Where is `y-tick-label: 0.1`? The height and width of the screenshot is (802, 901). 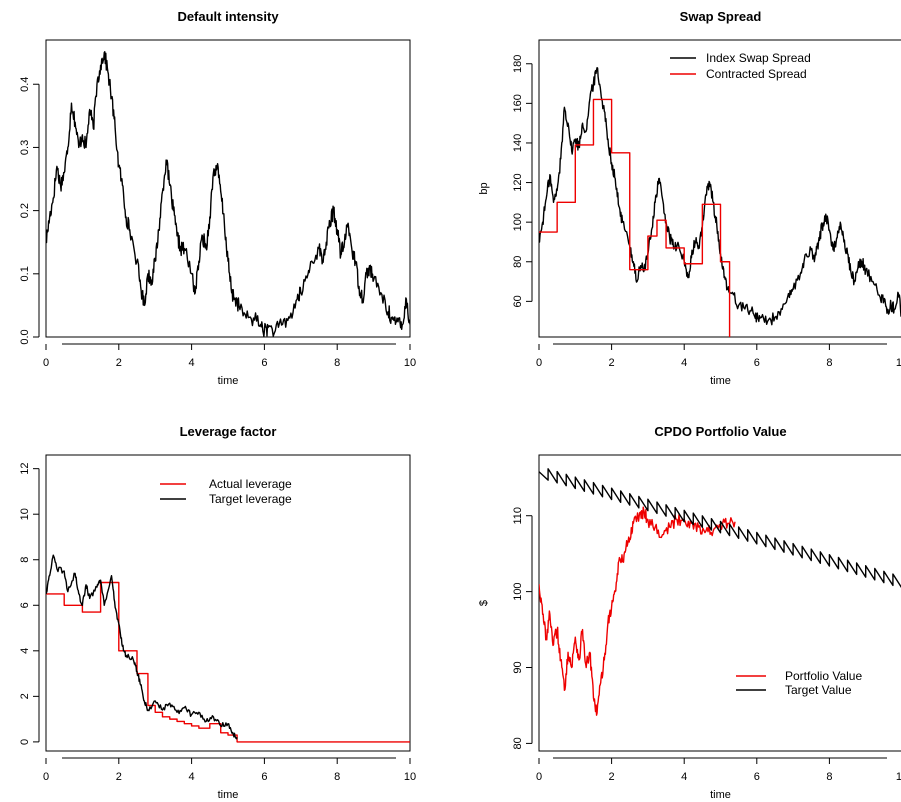
y-tick-label: 0.1 is located at coordinates (25, 273).